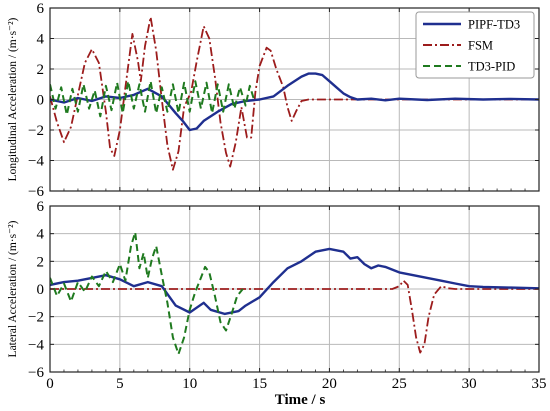  What do you see at coordinates (294, 102) in the screenshot?
I see `top-series-pipf-td3` at bounding box center [294, 102].